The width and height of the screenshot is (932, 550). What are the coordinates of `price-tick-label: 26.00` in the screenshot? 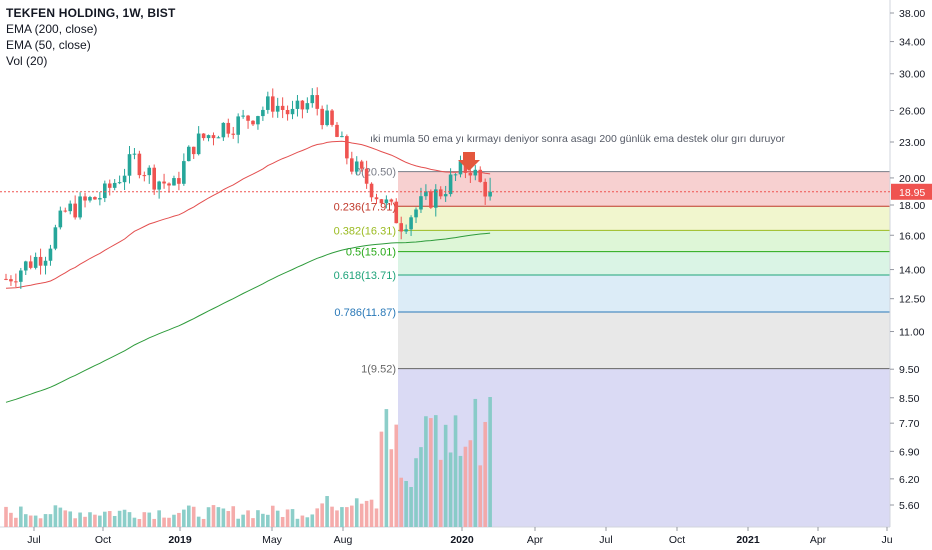 It's located at (912, 112).